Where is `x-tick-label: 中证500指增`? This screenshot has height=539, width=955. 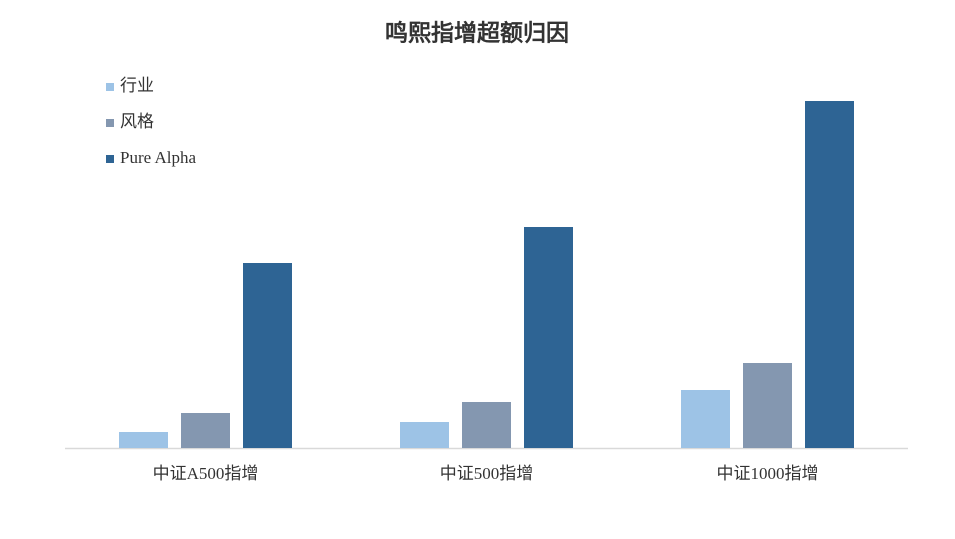
x-tick-label: 中证500指增 is located at coordinates (487, 473).